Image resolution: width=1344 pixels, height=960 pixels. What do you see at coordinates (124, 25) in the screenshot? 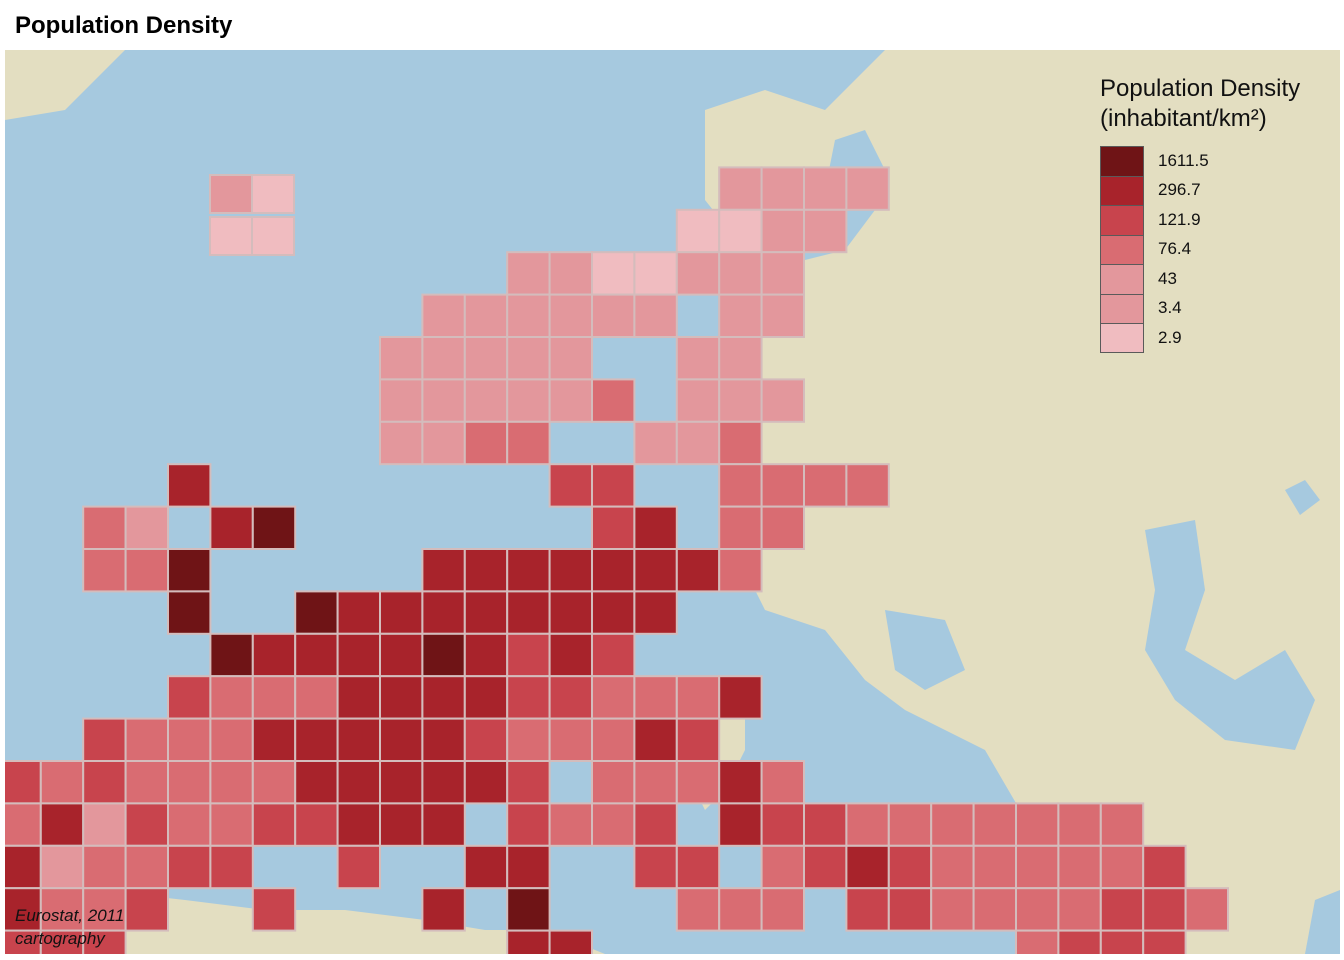
I see `map-title: Population Density` at bounding box center [124, 25].